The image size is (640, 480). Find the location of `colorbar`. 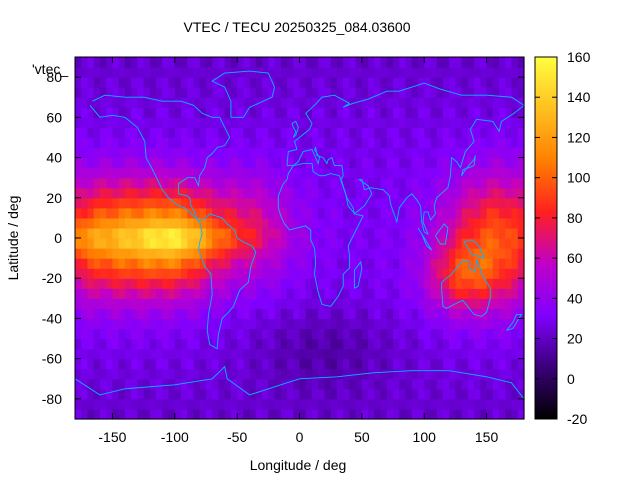

colorbar is located at coordinates (546, 238).